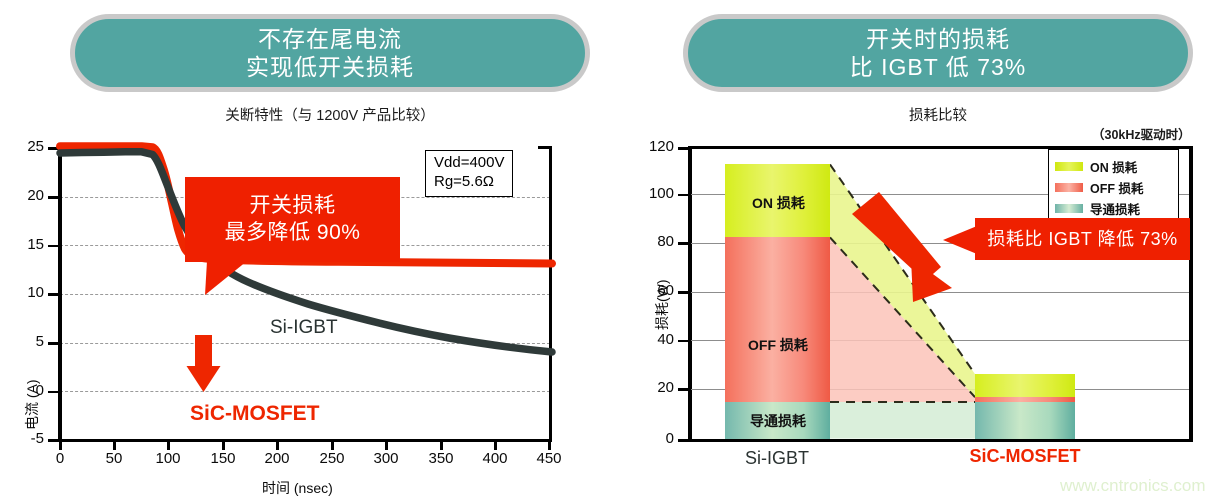 This screenshot has height=503, width=1230. What do you see at coordinates (255, 413) in the screenshot?
I see `series-label-sic-mosfet: SiC-MOSFET` at bounding box center [255, 413].